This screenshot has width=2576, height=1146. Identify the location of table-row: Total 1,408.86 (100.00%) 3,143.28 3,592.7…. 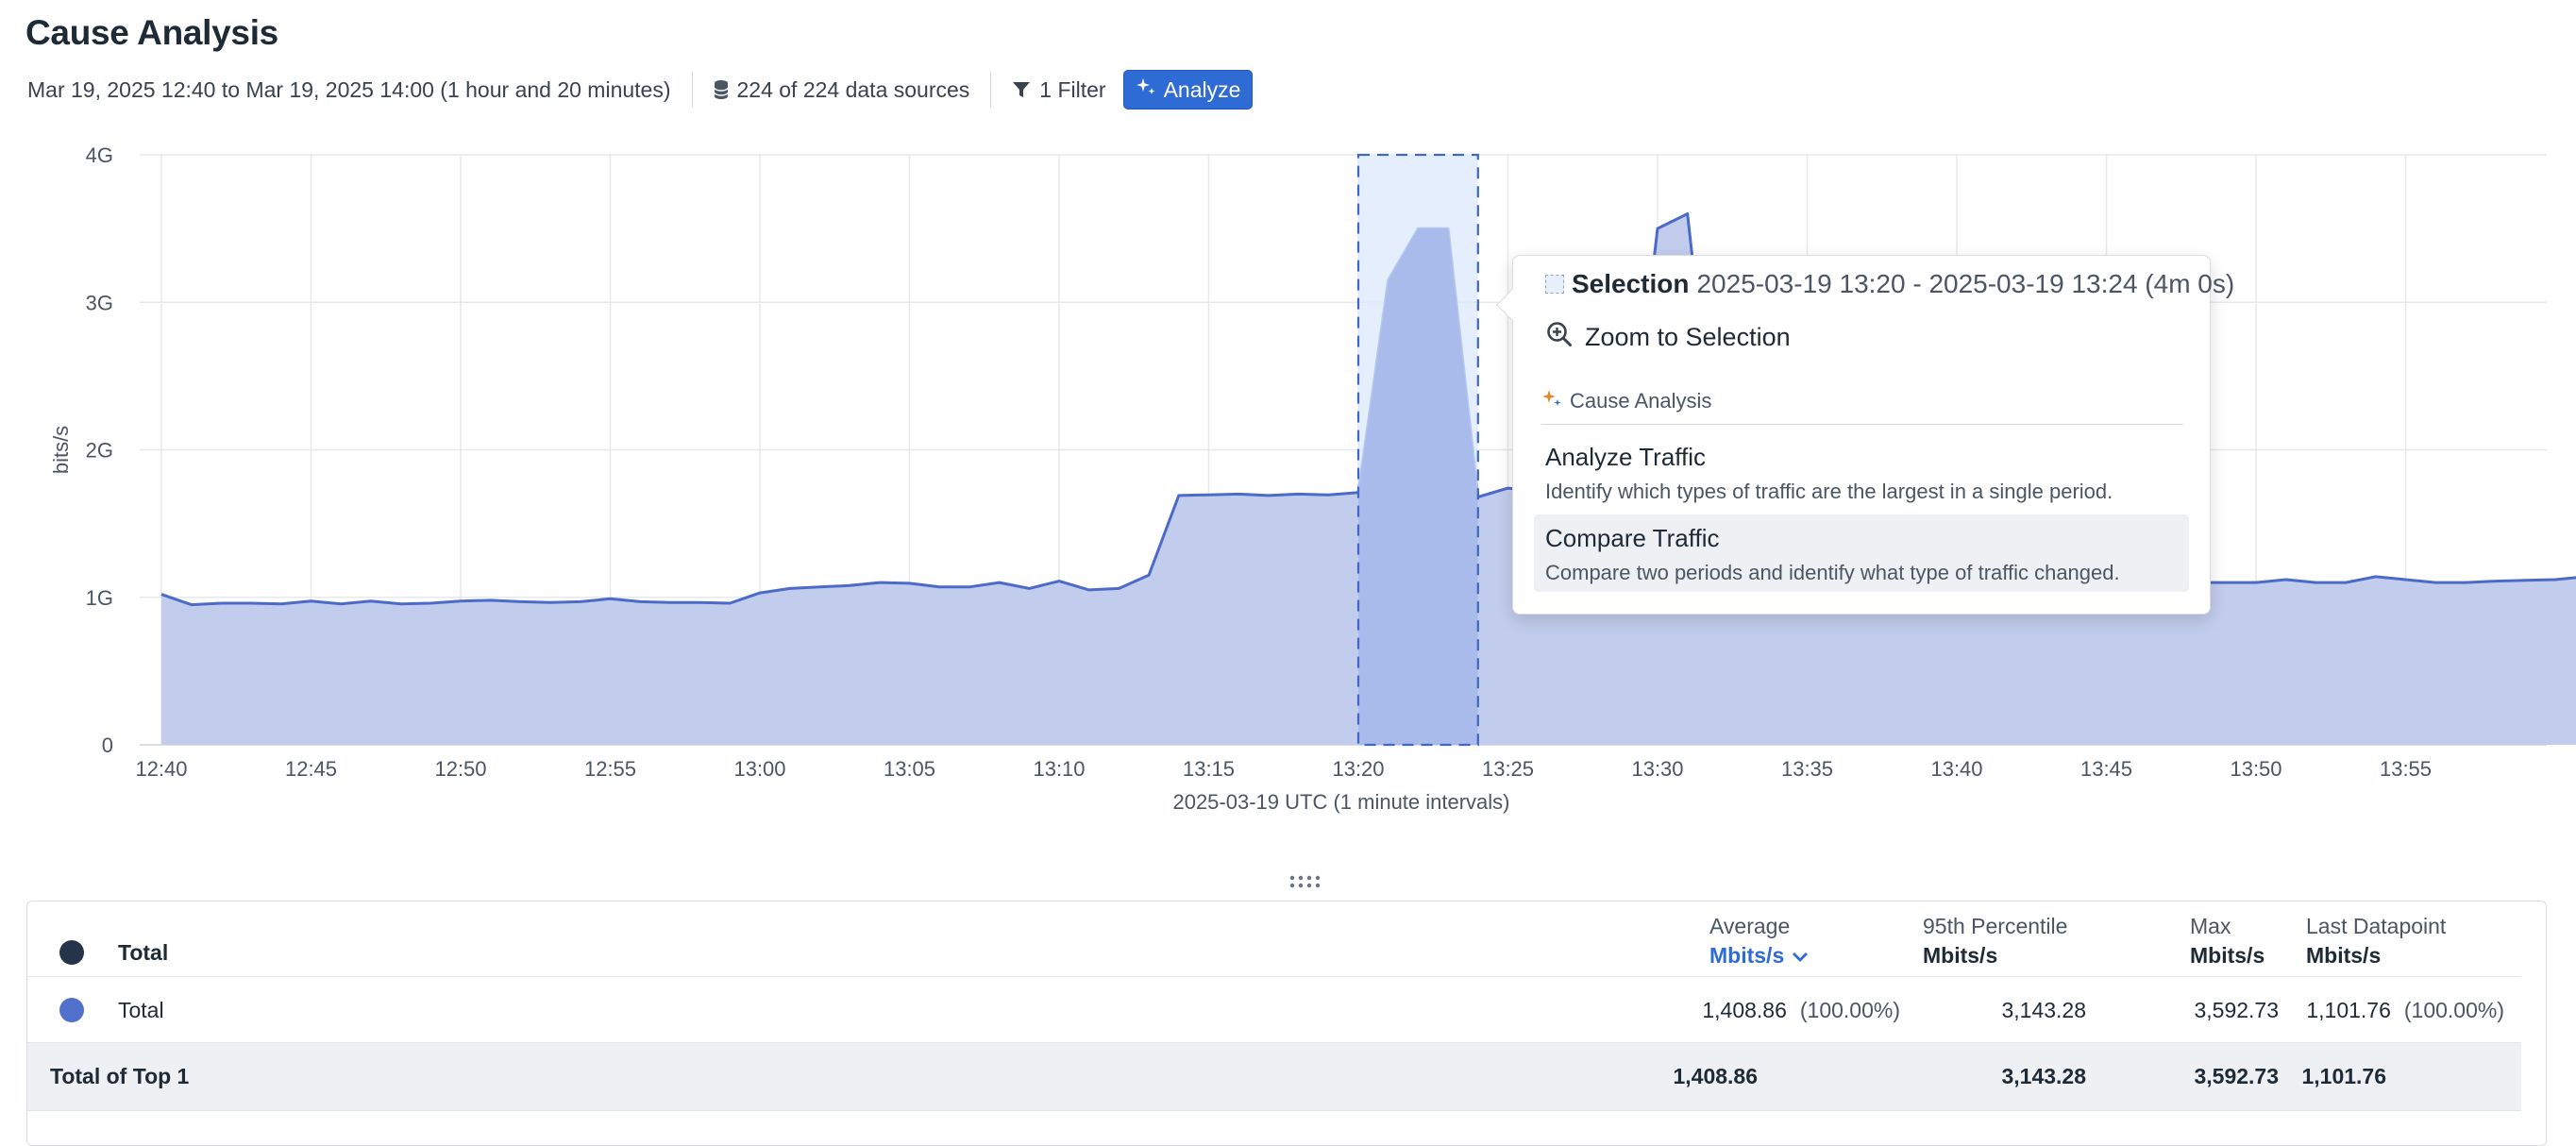
(1274, 1010).